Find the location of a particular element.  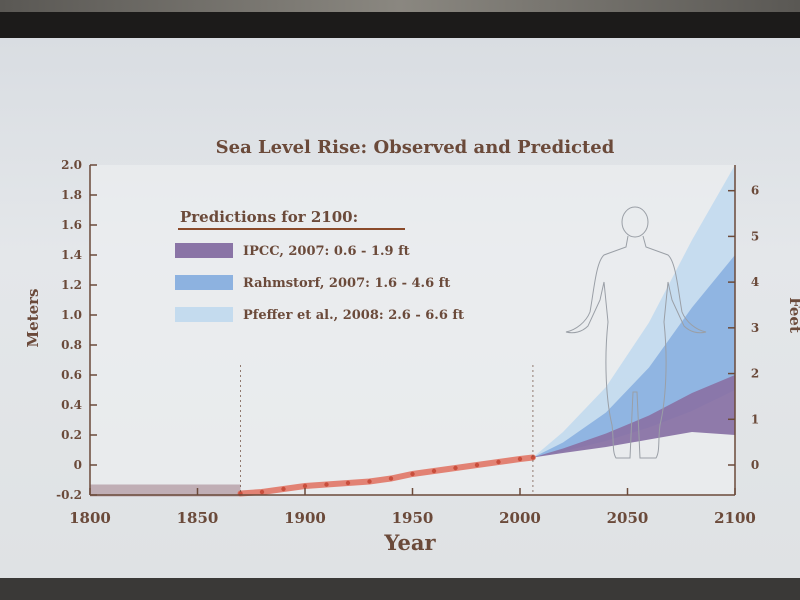

y-axis-label-left: Meters is located at coordinates (33, 318).